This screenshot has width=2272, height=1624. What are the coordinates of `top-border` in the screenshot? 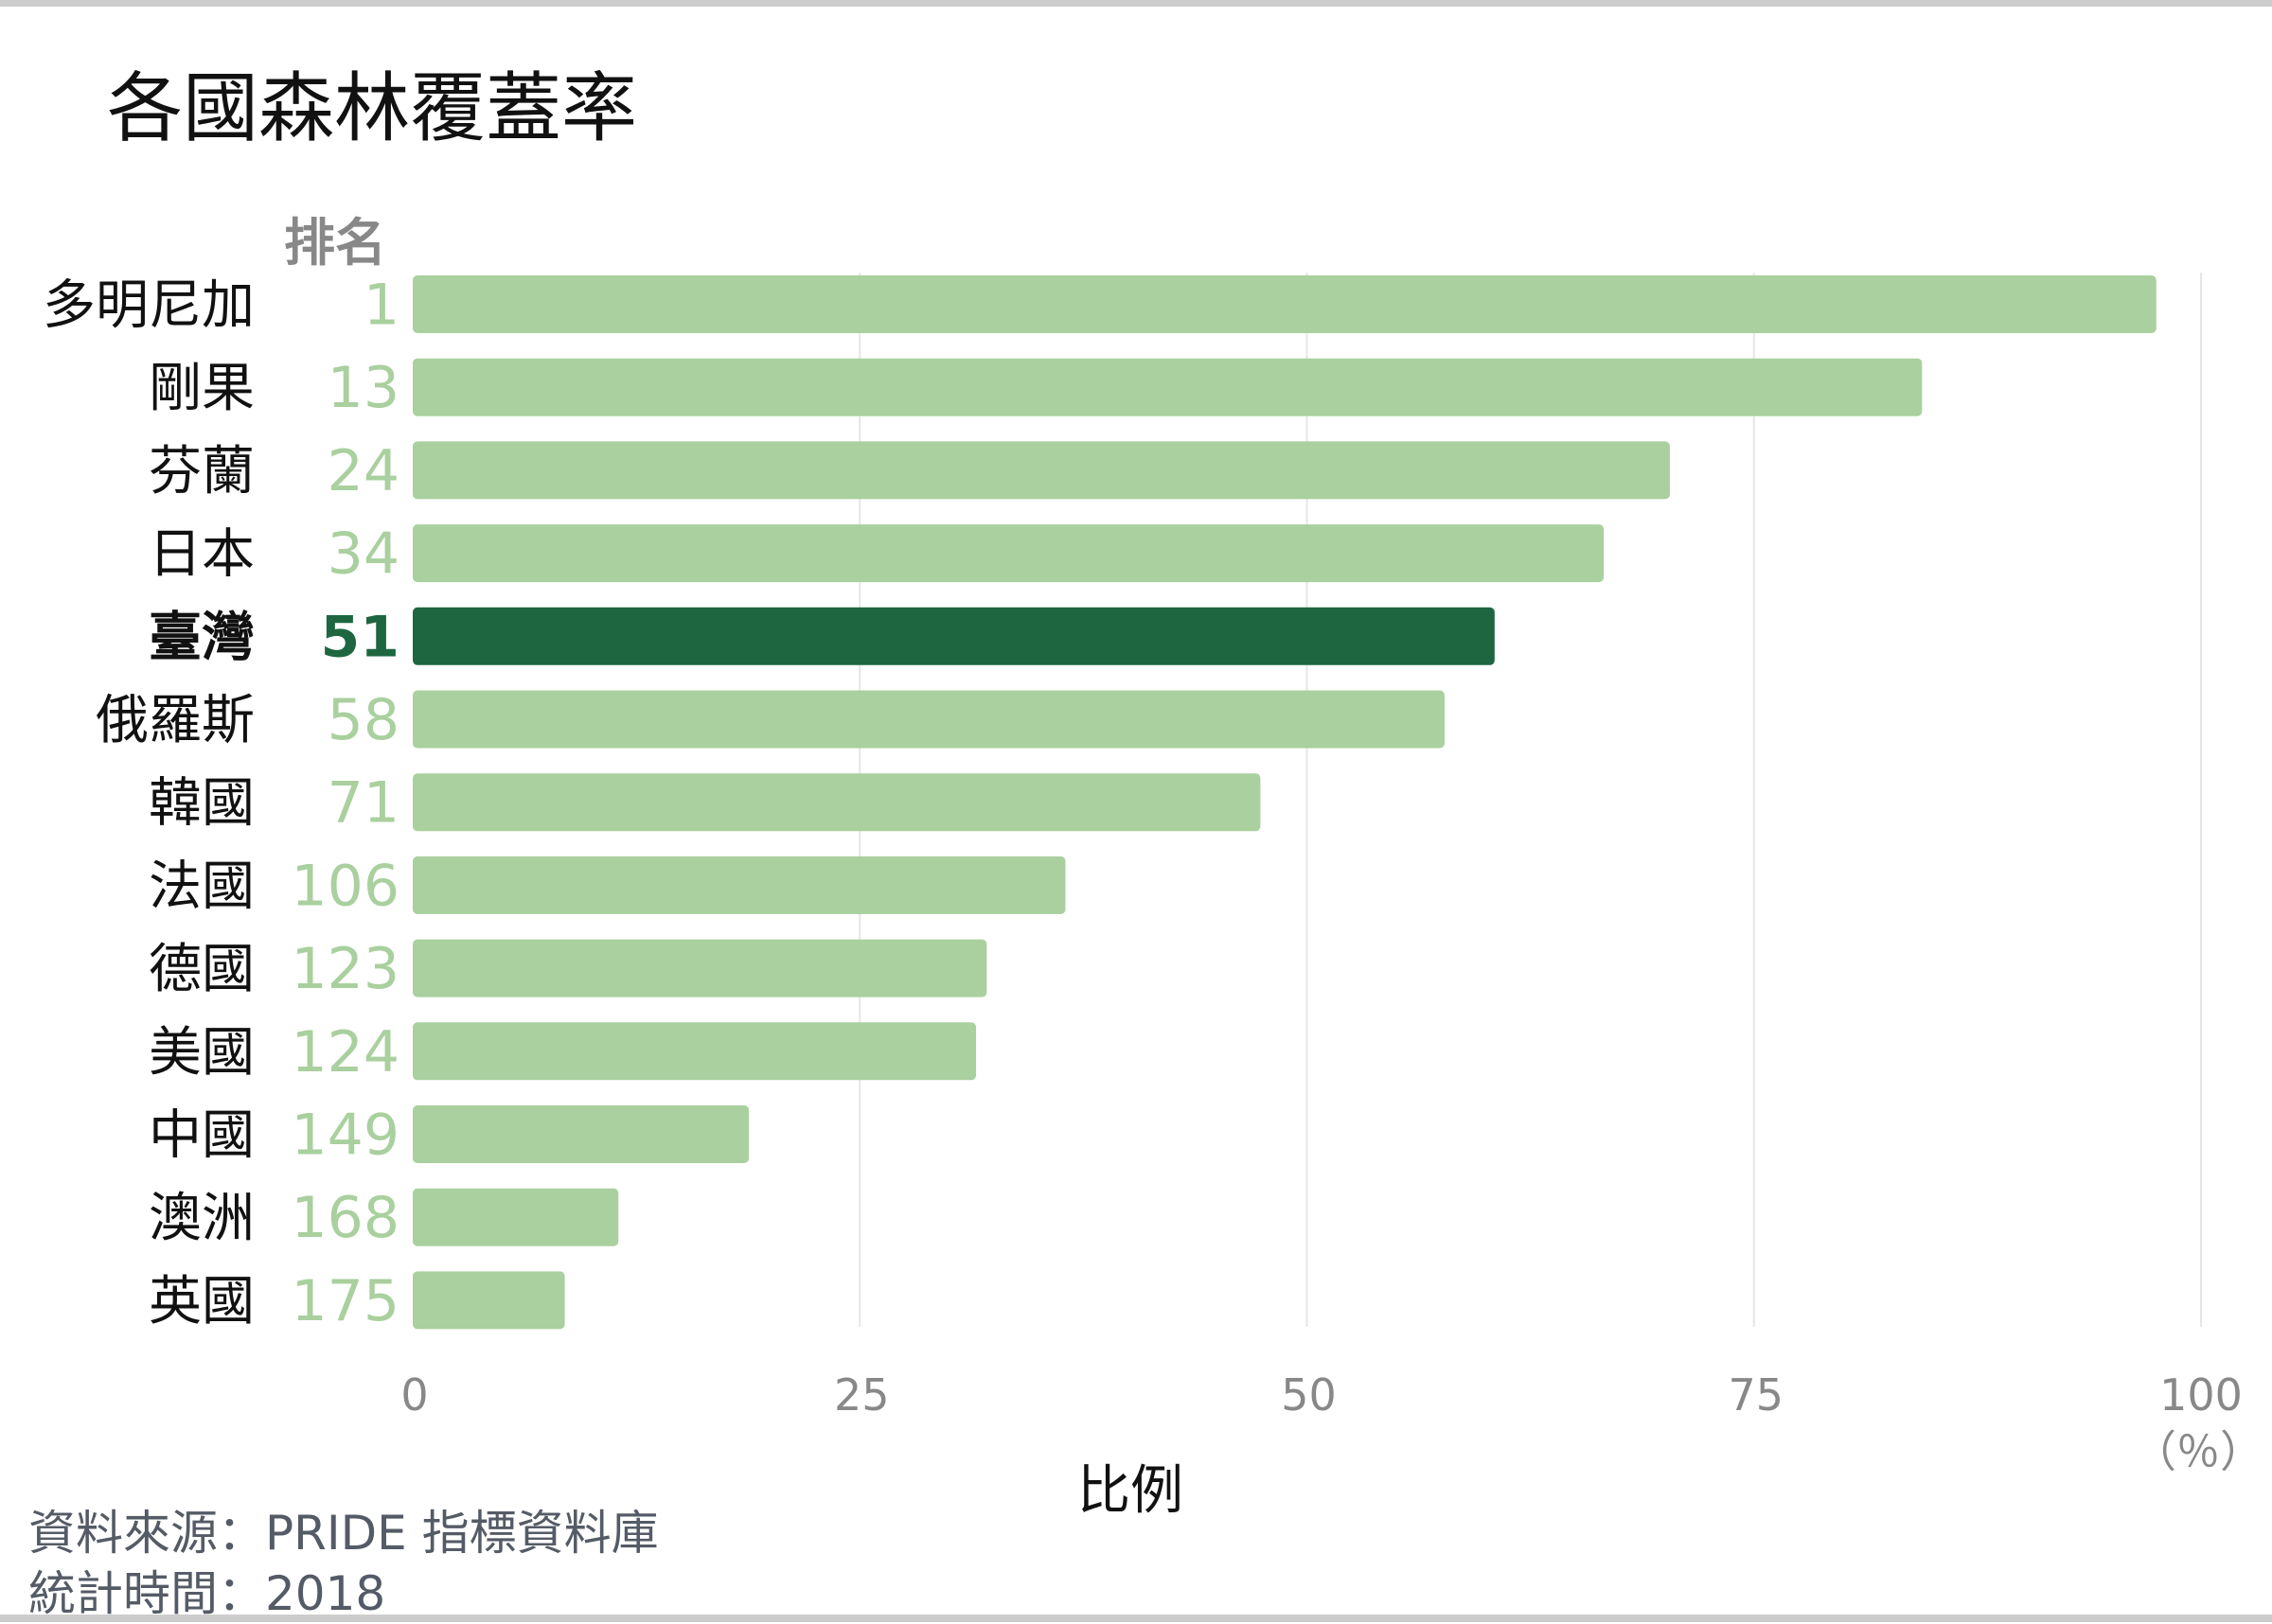 It's located at (1136, 4).